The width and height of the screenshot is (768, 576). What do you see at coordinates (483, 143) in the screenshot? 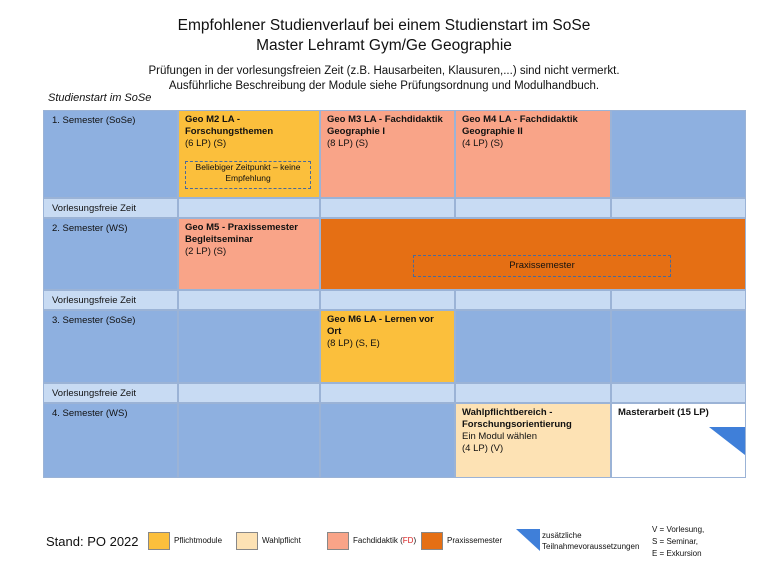
I see `module-m4-info: (4 LP) (S)` at bounding box center [483, 143].